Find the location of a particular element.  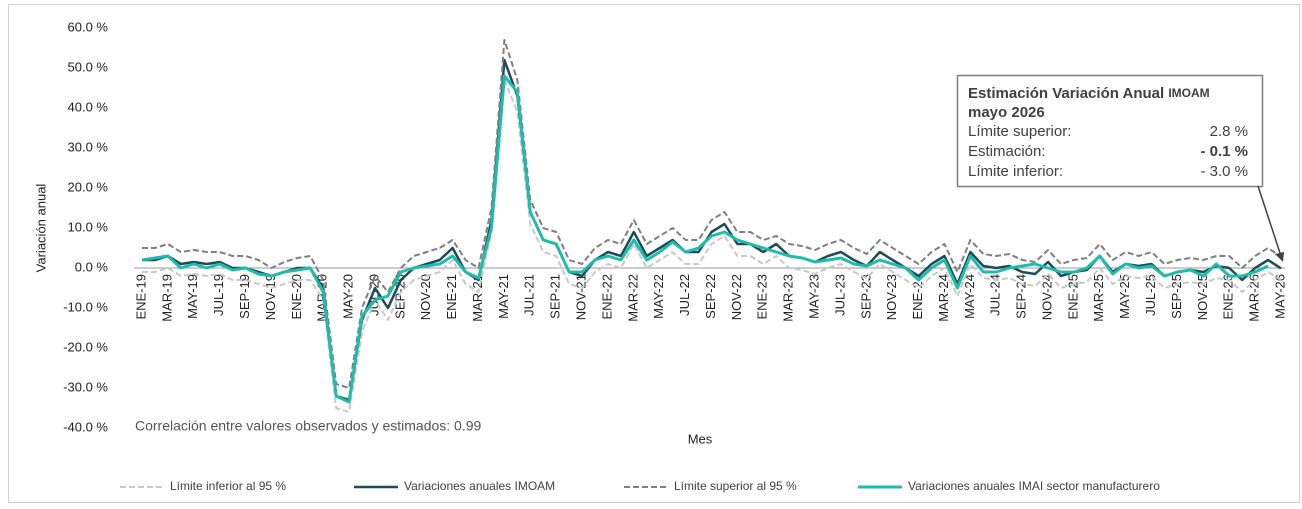

x-tick-label: JUL-22 is located at coordinates (684, 295).